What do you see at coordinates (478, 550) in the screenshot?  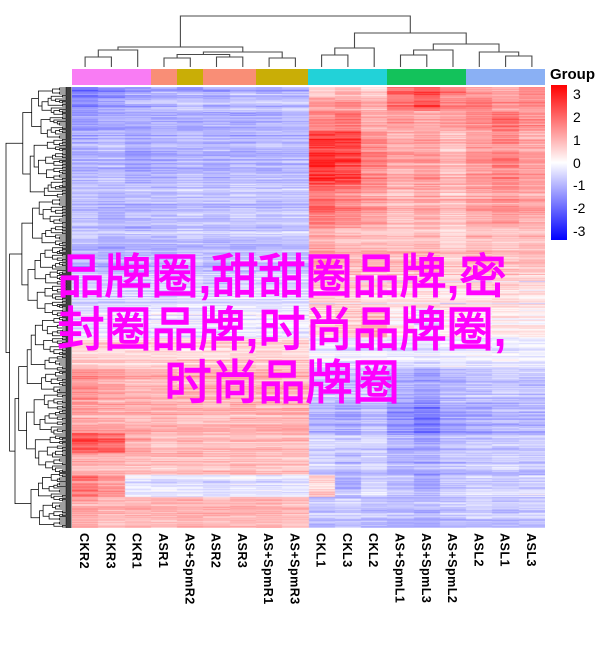 I see `col-label-asl2: ASL2` at bounding box center [478, 550].